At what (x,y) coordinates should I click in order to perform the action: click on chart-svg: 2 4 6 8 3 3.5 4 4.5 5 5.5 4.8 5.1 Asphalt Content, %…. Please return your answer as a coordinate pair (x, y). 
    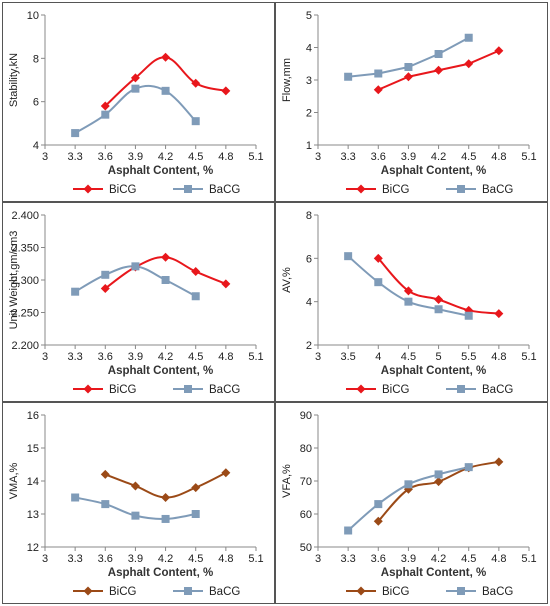
    Looking at the image, I should click on (409, 303).